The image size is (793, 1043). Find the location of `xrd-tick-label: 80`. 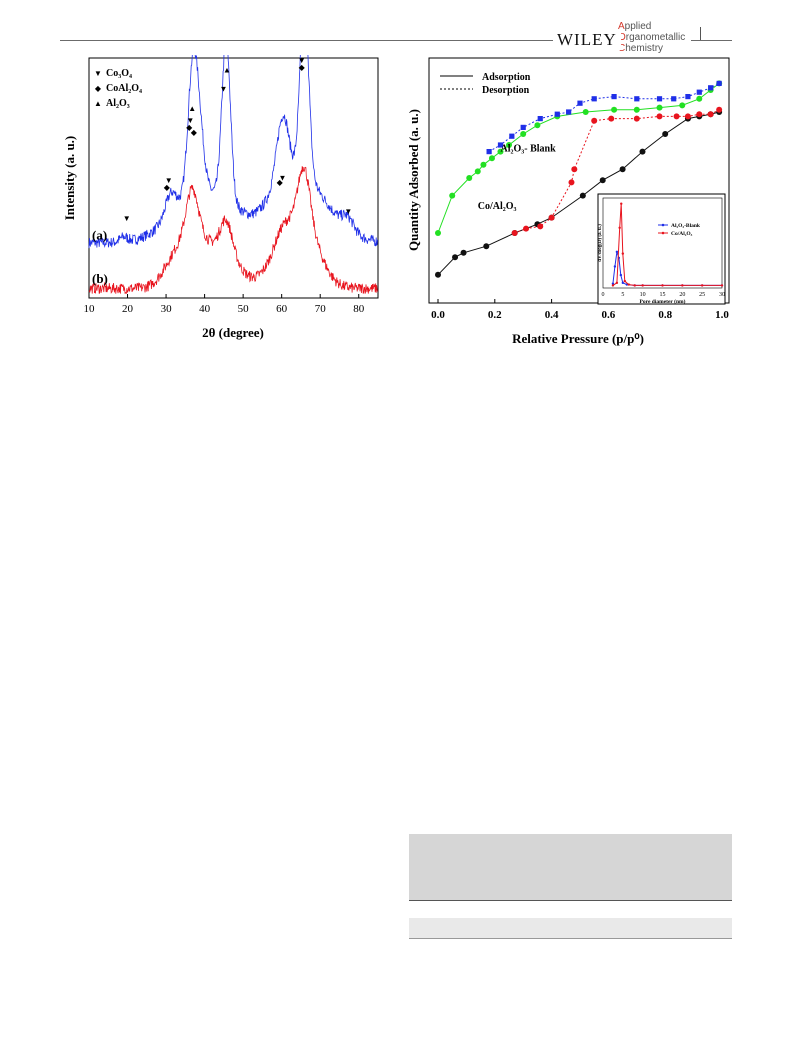

xrd-tick-label: 80 is located at coordinates (359, 309).